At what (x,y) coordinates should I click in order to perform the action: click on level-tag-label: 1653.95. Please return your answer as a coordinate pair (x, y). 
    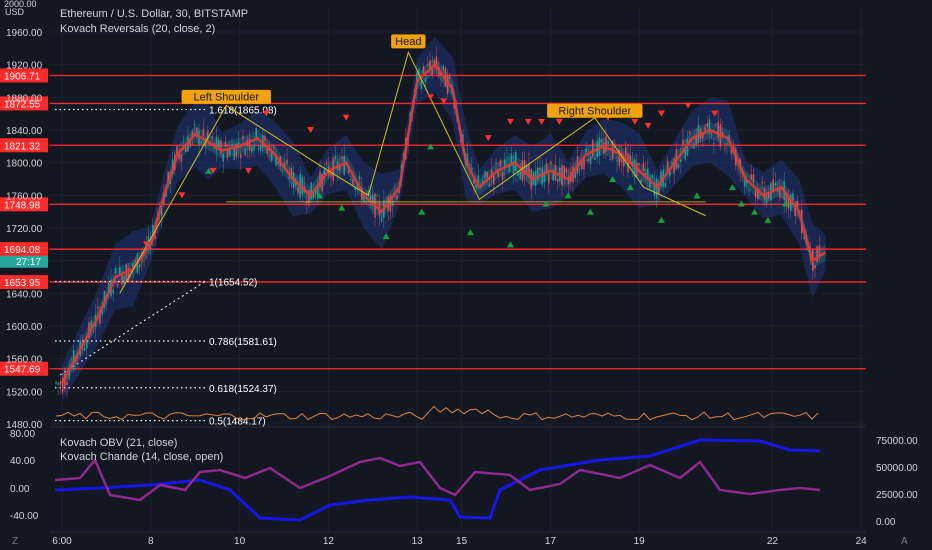
    Looking at the image, I should click on (22, 283).